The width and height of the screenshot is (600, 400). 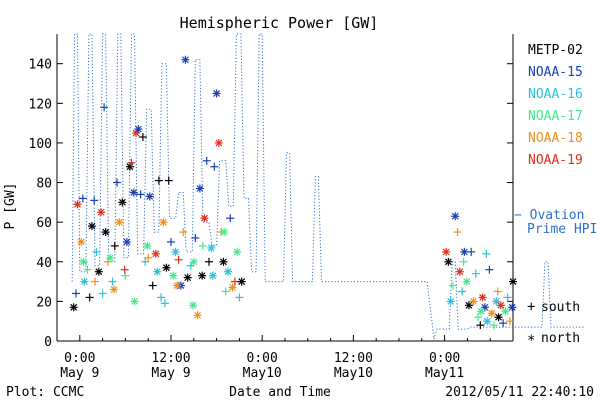 I want to click on x-tick-label-time: 0:00, so click(x=79, y=358).